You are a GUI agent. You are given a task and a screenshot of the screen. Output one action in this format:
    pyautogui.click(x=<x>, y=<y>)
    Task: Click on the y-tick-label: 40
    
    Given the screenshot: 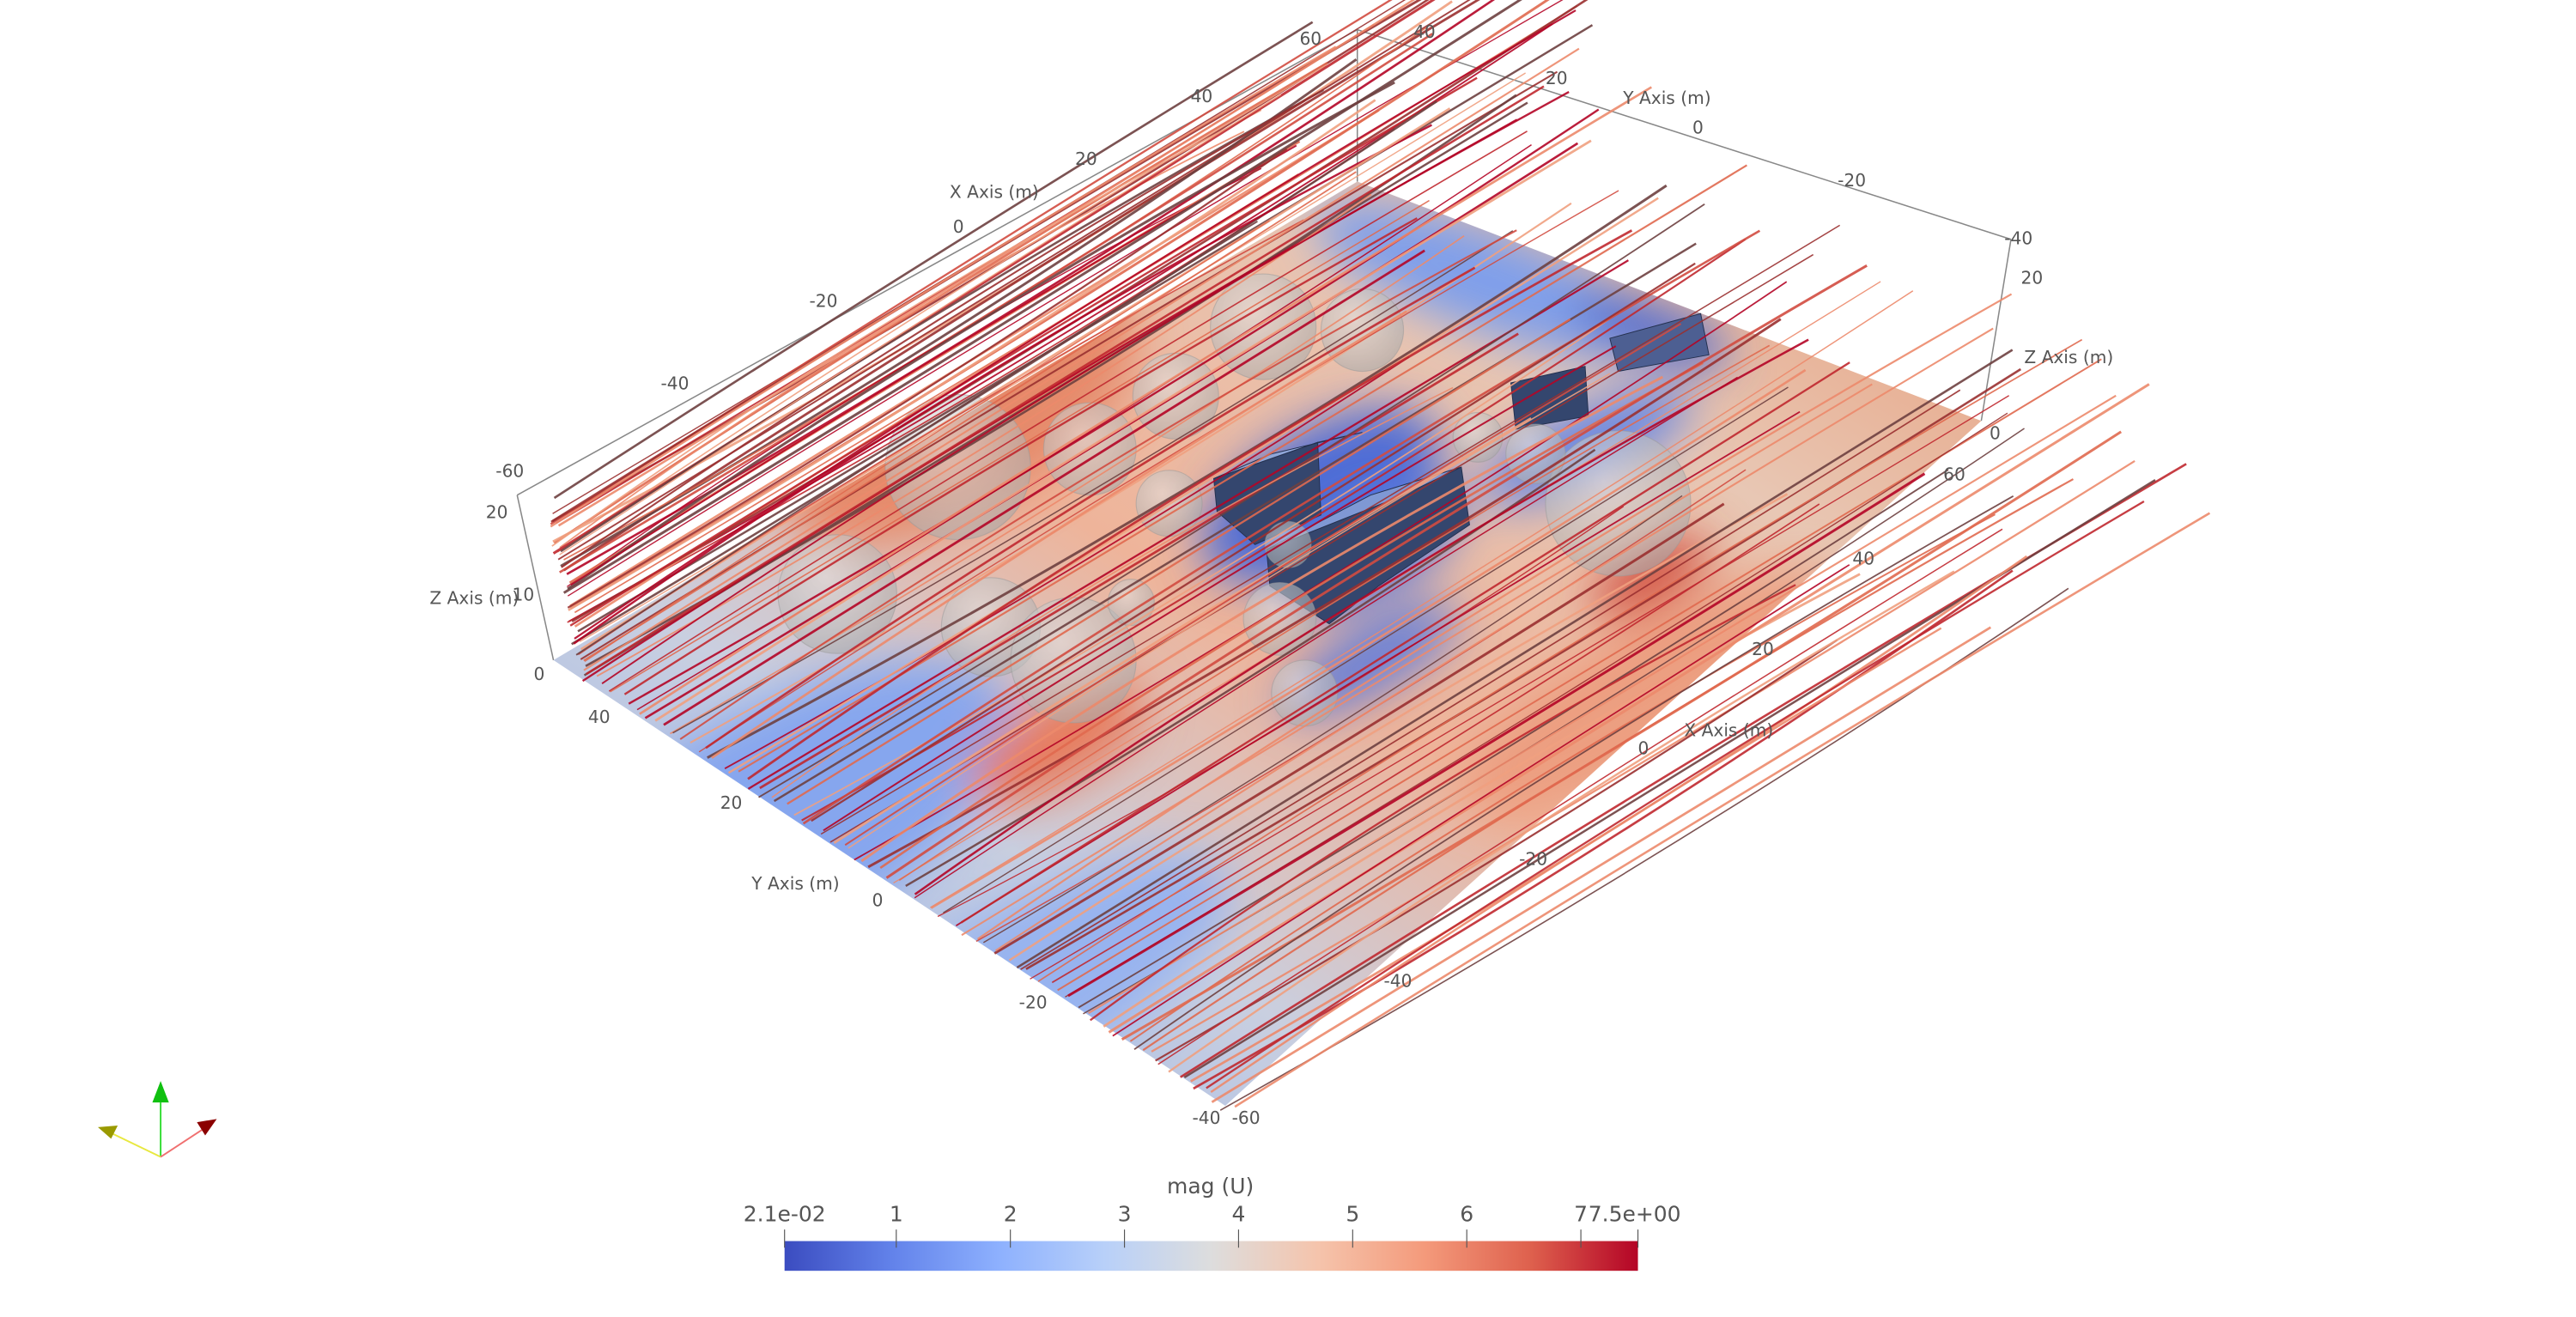 What is the action you would take?
    pyautogui.click(x=599, y=717)
    